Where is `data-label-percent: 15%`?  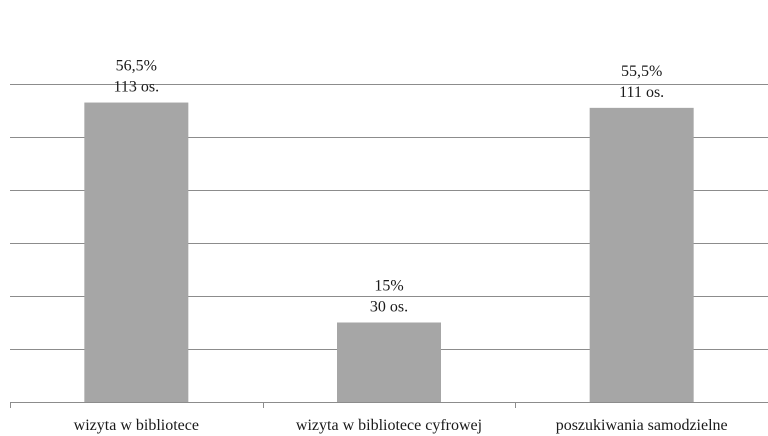
data-label-percent: 15% is located at coordinates (388, 286).